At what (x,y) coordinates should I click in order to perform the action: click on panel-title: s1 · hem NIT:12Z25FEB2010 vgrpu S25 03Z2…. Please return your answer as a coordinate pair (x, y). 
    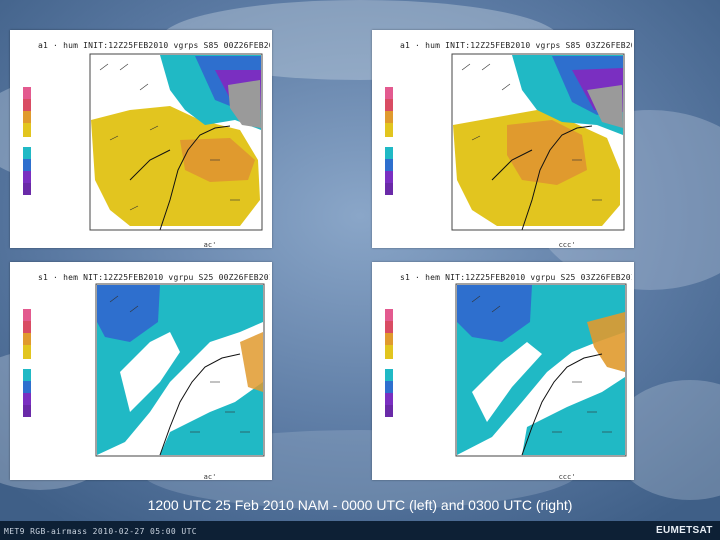
    Looking at the image, I should click on (516, 277).